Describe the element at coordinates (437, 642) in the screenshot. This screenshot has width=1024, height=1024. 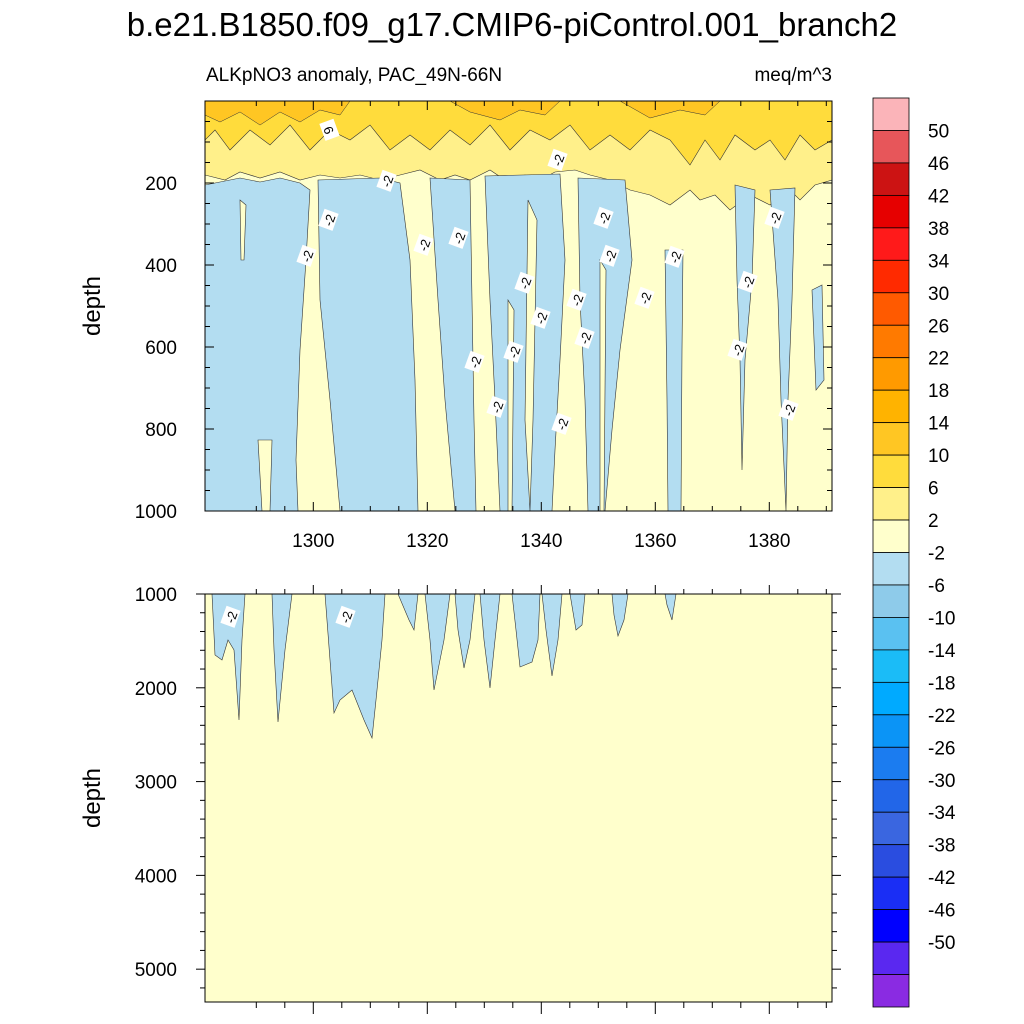
I see `bottom-blue-region-e` at that location.